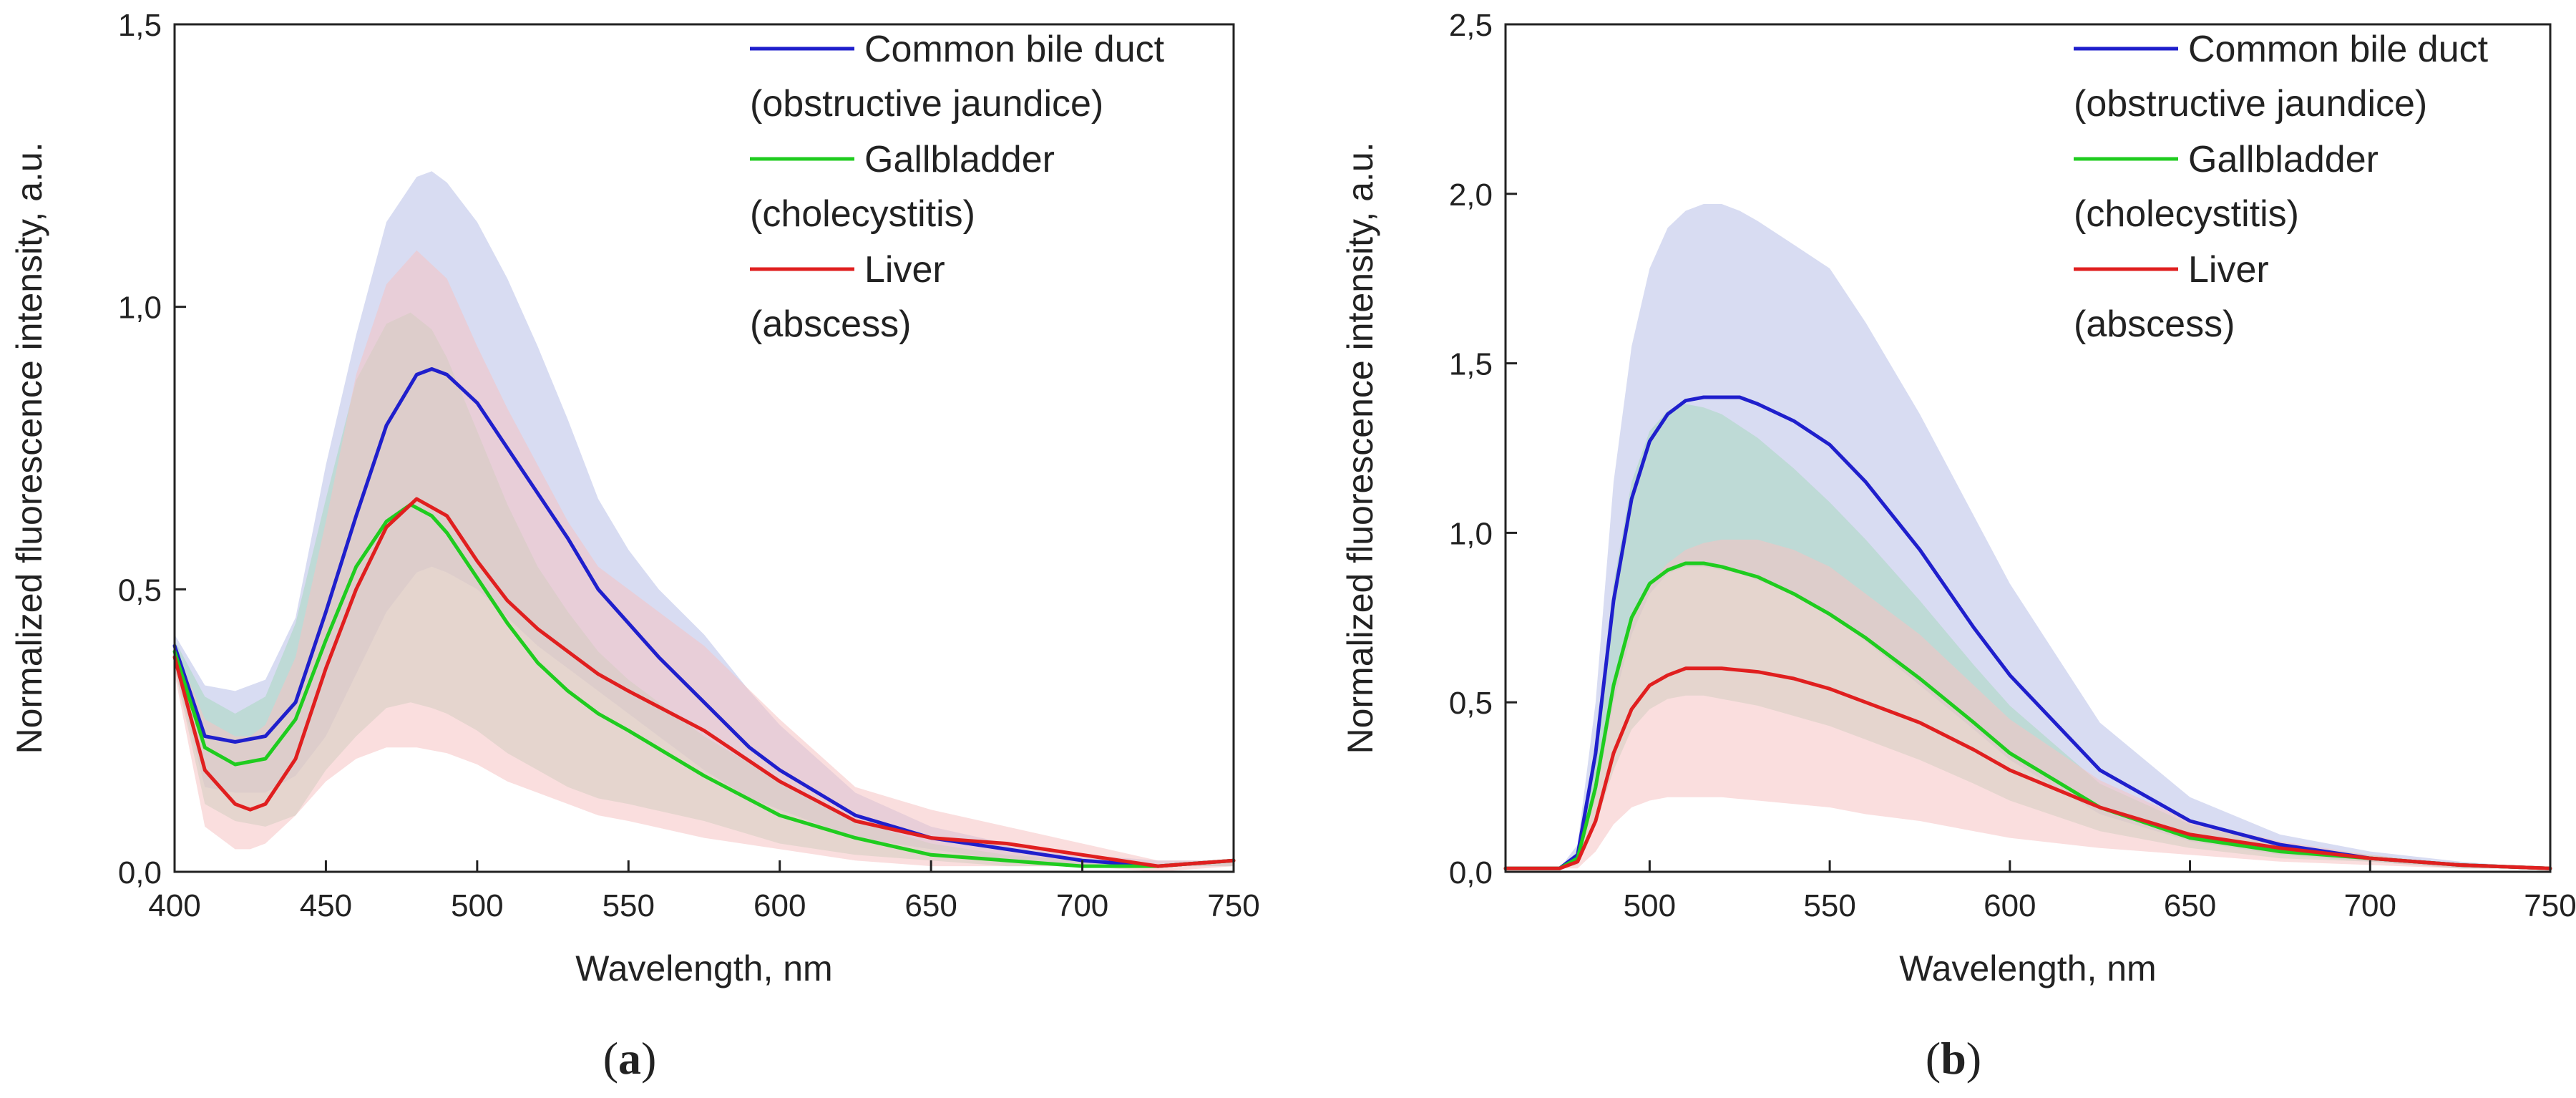  I want to click on x-tick-label-b-4: 700, so click(2370, 905).